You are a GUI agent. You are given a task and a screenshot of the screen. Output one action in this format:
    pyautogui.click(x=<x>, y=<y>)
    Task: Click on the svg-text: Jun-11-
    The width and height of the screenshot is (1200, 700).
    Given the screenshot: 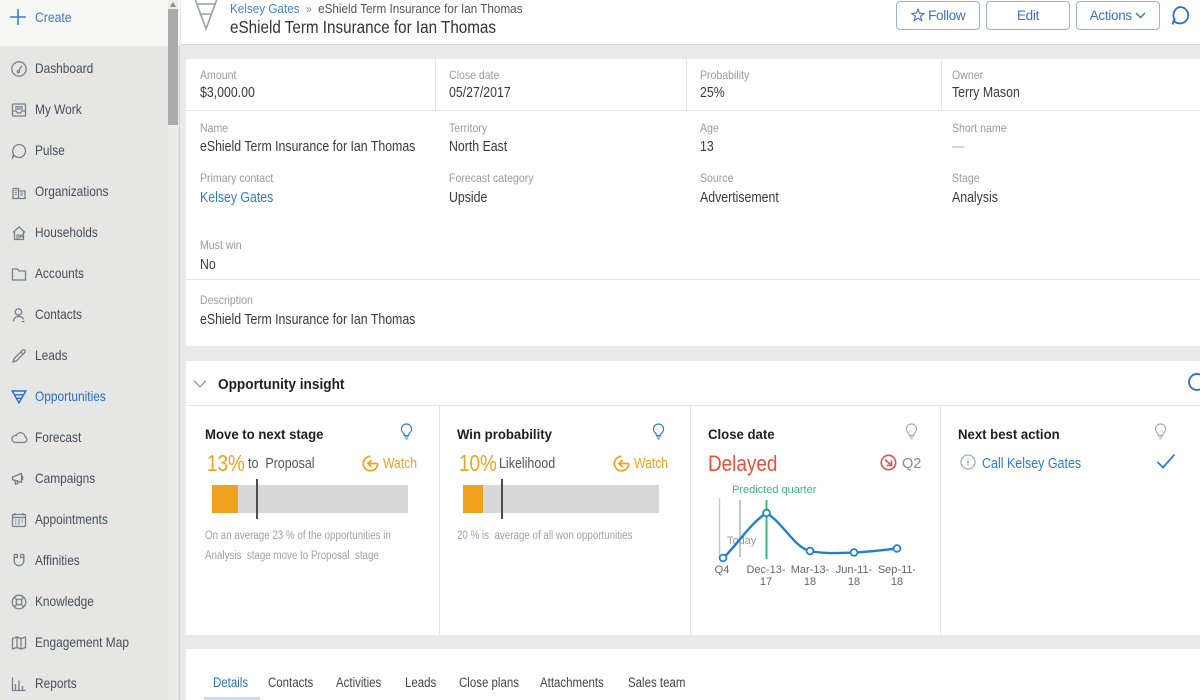 What is the action you would take?
    pyautogui.click(x=854, y=570)
    